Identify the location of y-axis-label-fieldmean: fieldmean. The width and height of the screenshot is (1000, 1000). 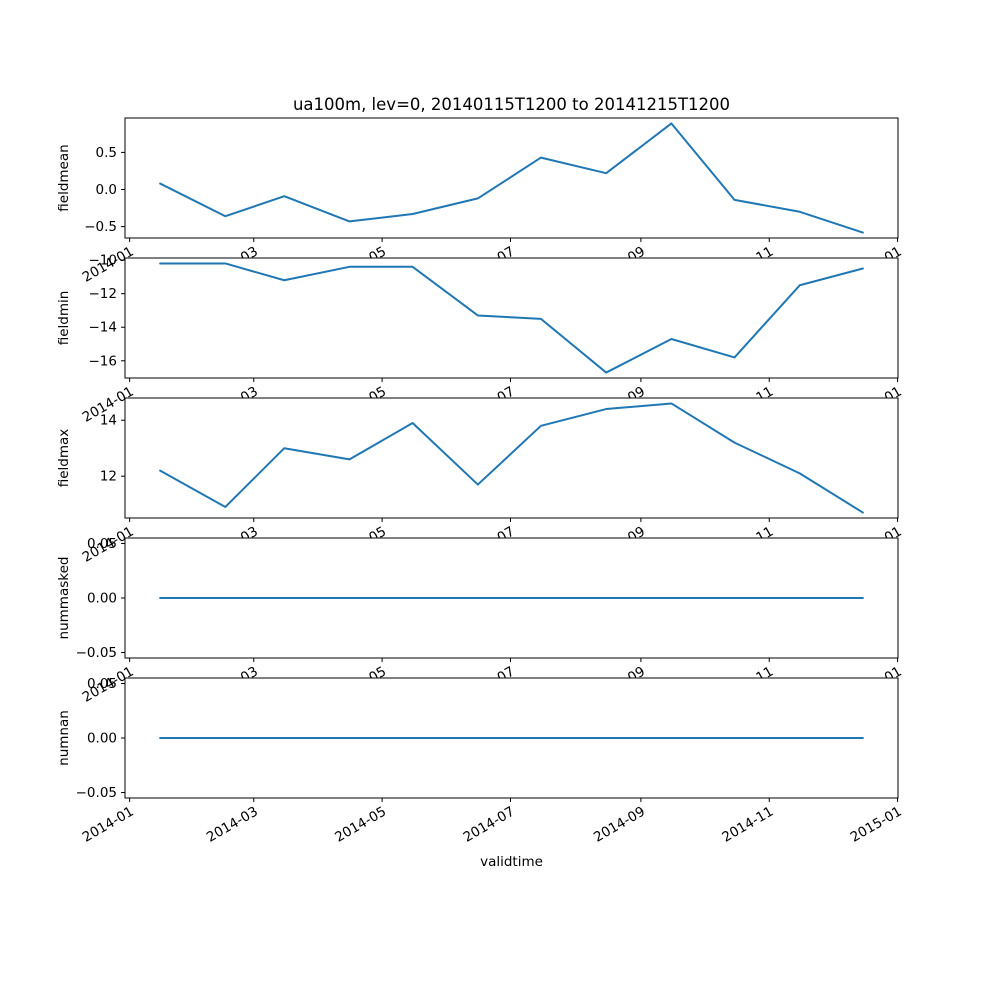
(64, 177).